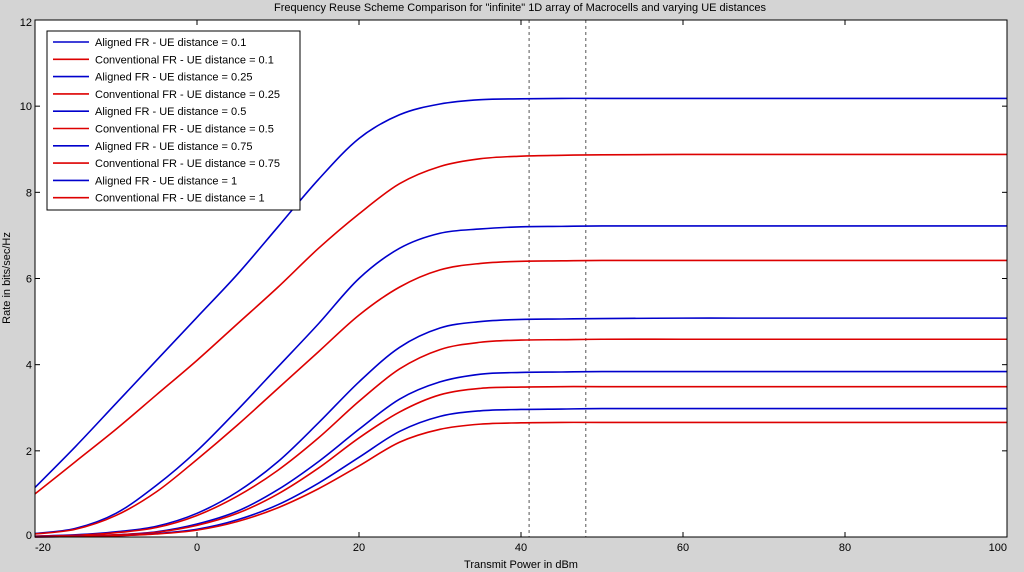 The width and height of the screenshot is (1024, 572). What do you see at coordinates (197, 548) in the screenshot?
I see `x-tick-label-1: 0` at bounding box center [197, 548].